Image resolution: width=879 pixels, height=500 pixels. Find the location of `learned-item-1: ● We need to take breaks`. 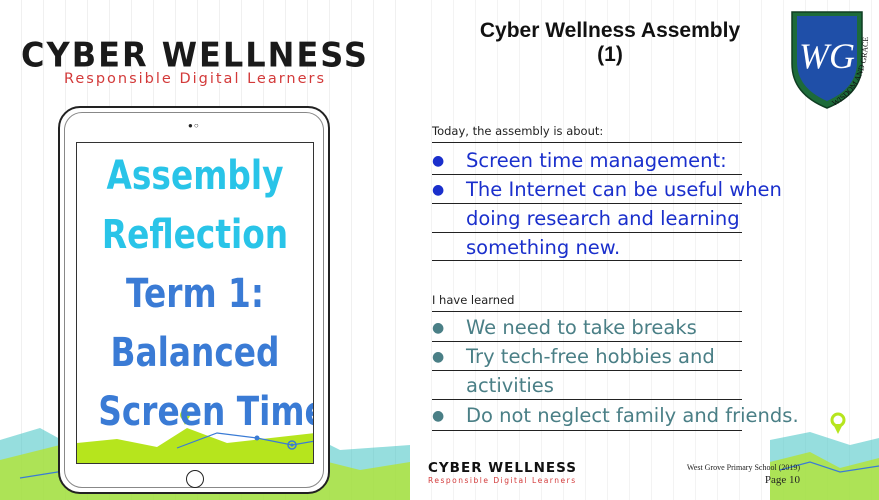

learned-item-1: ● We need to take breaks is located at coordinates (564, 328).